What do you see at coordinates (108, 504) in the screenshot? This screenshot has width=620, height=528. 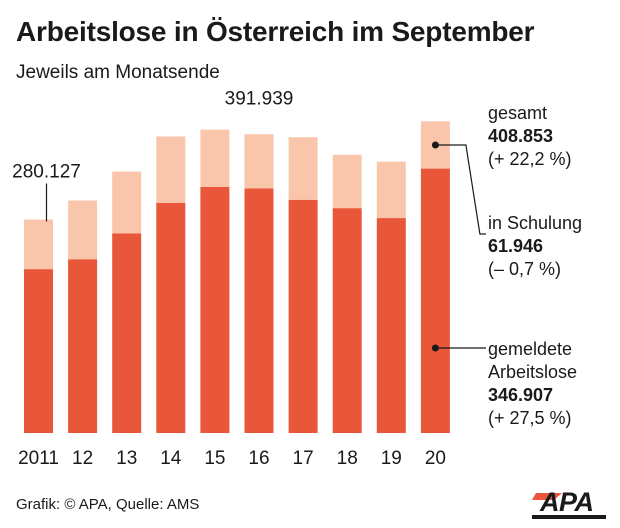 I see `source-footer: Grafik: © APA, Quelle: AMS` at bounding box center [108, 504].